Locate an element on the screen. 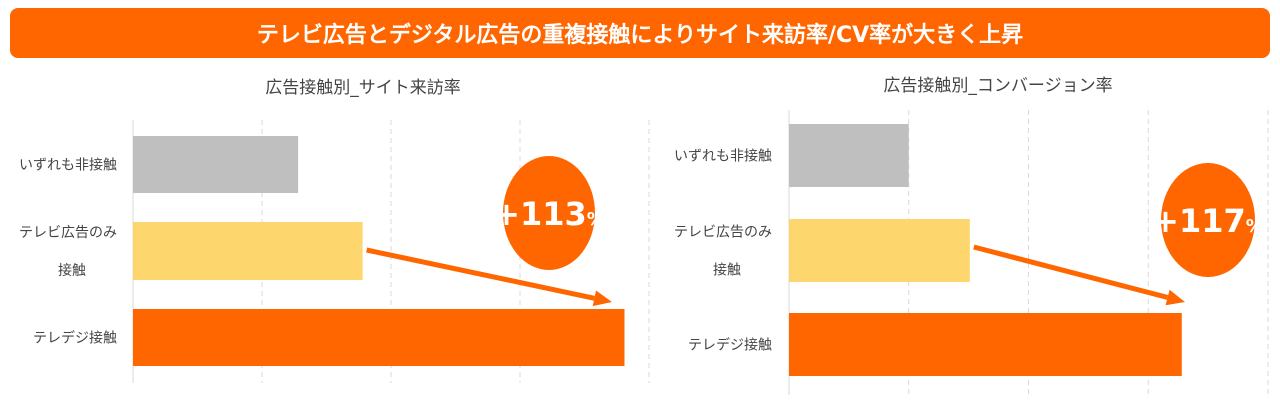  chart-title: 広告接触別_コンバージョン率 is located at coordinates (997, 86).